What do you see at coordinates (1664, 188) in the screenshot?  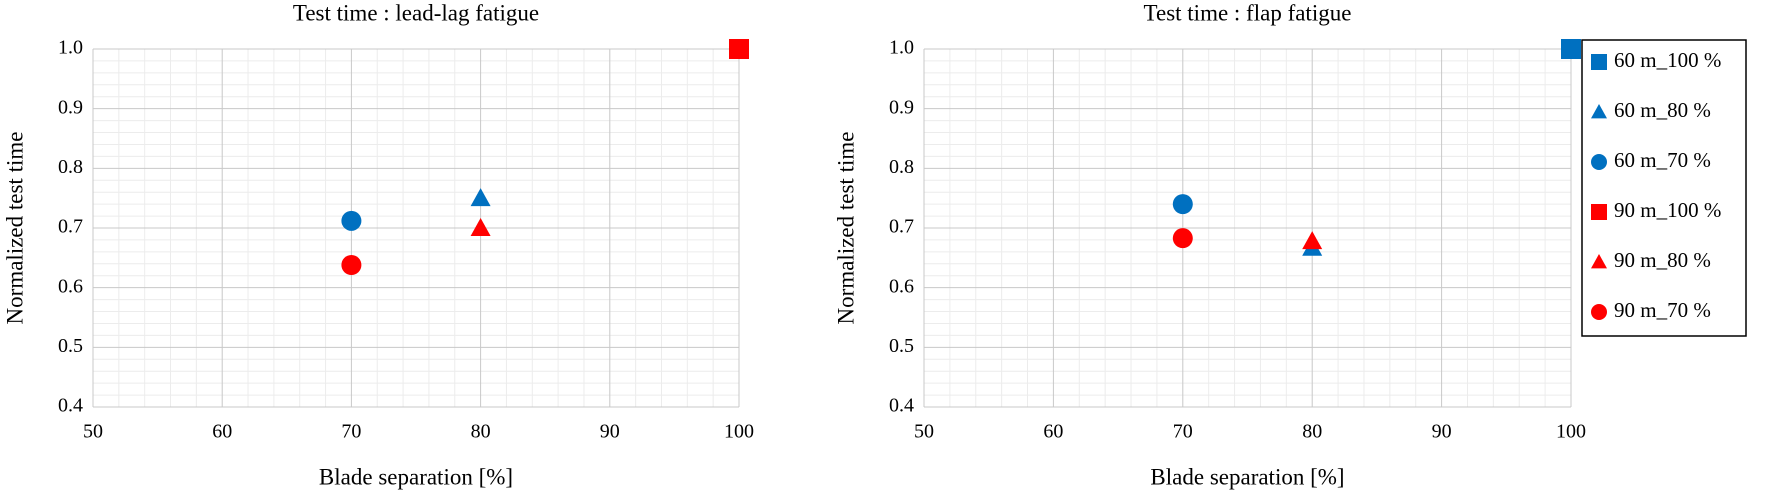 I see `legend-box` at bounding box center [1664, 188].